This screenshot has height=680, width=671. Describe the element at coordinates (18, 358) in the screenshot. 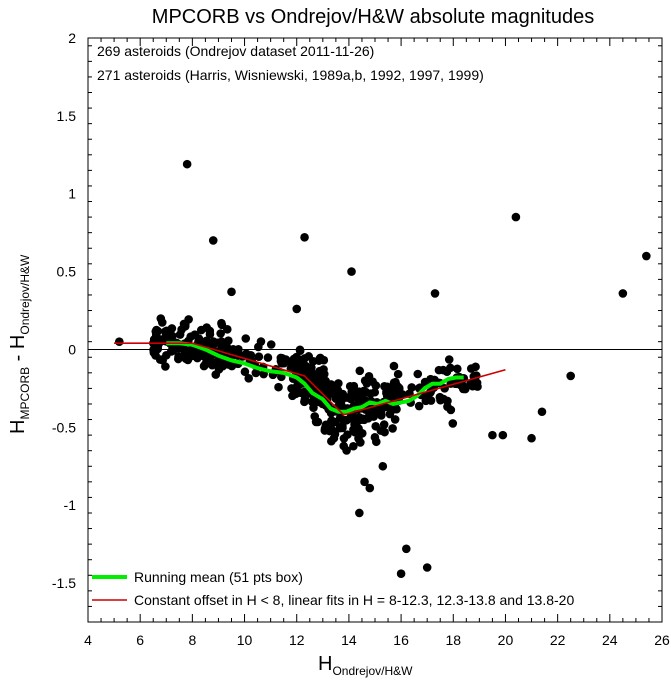

I see `y-axis-label-dash: -` at that location.